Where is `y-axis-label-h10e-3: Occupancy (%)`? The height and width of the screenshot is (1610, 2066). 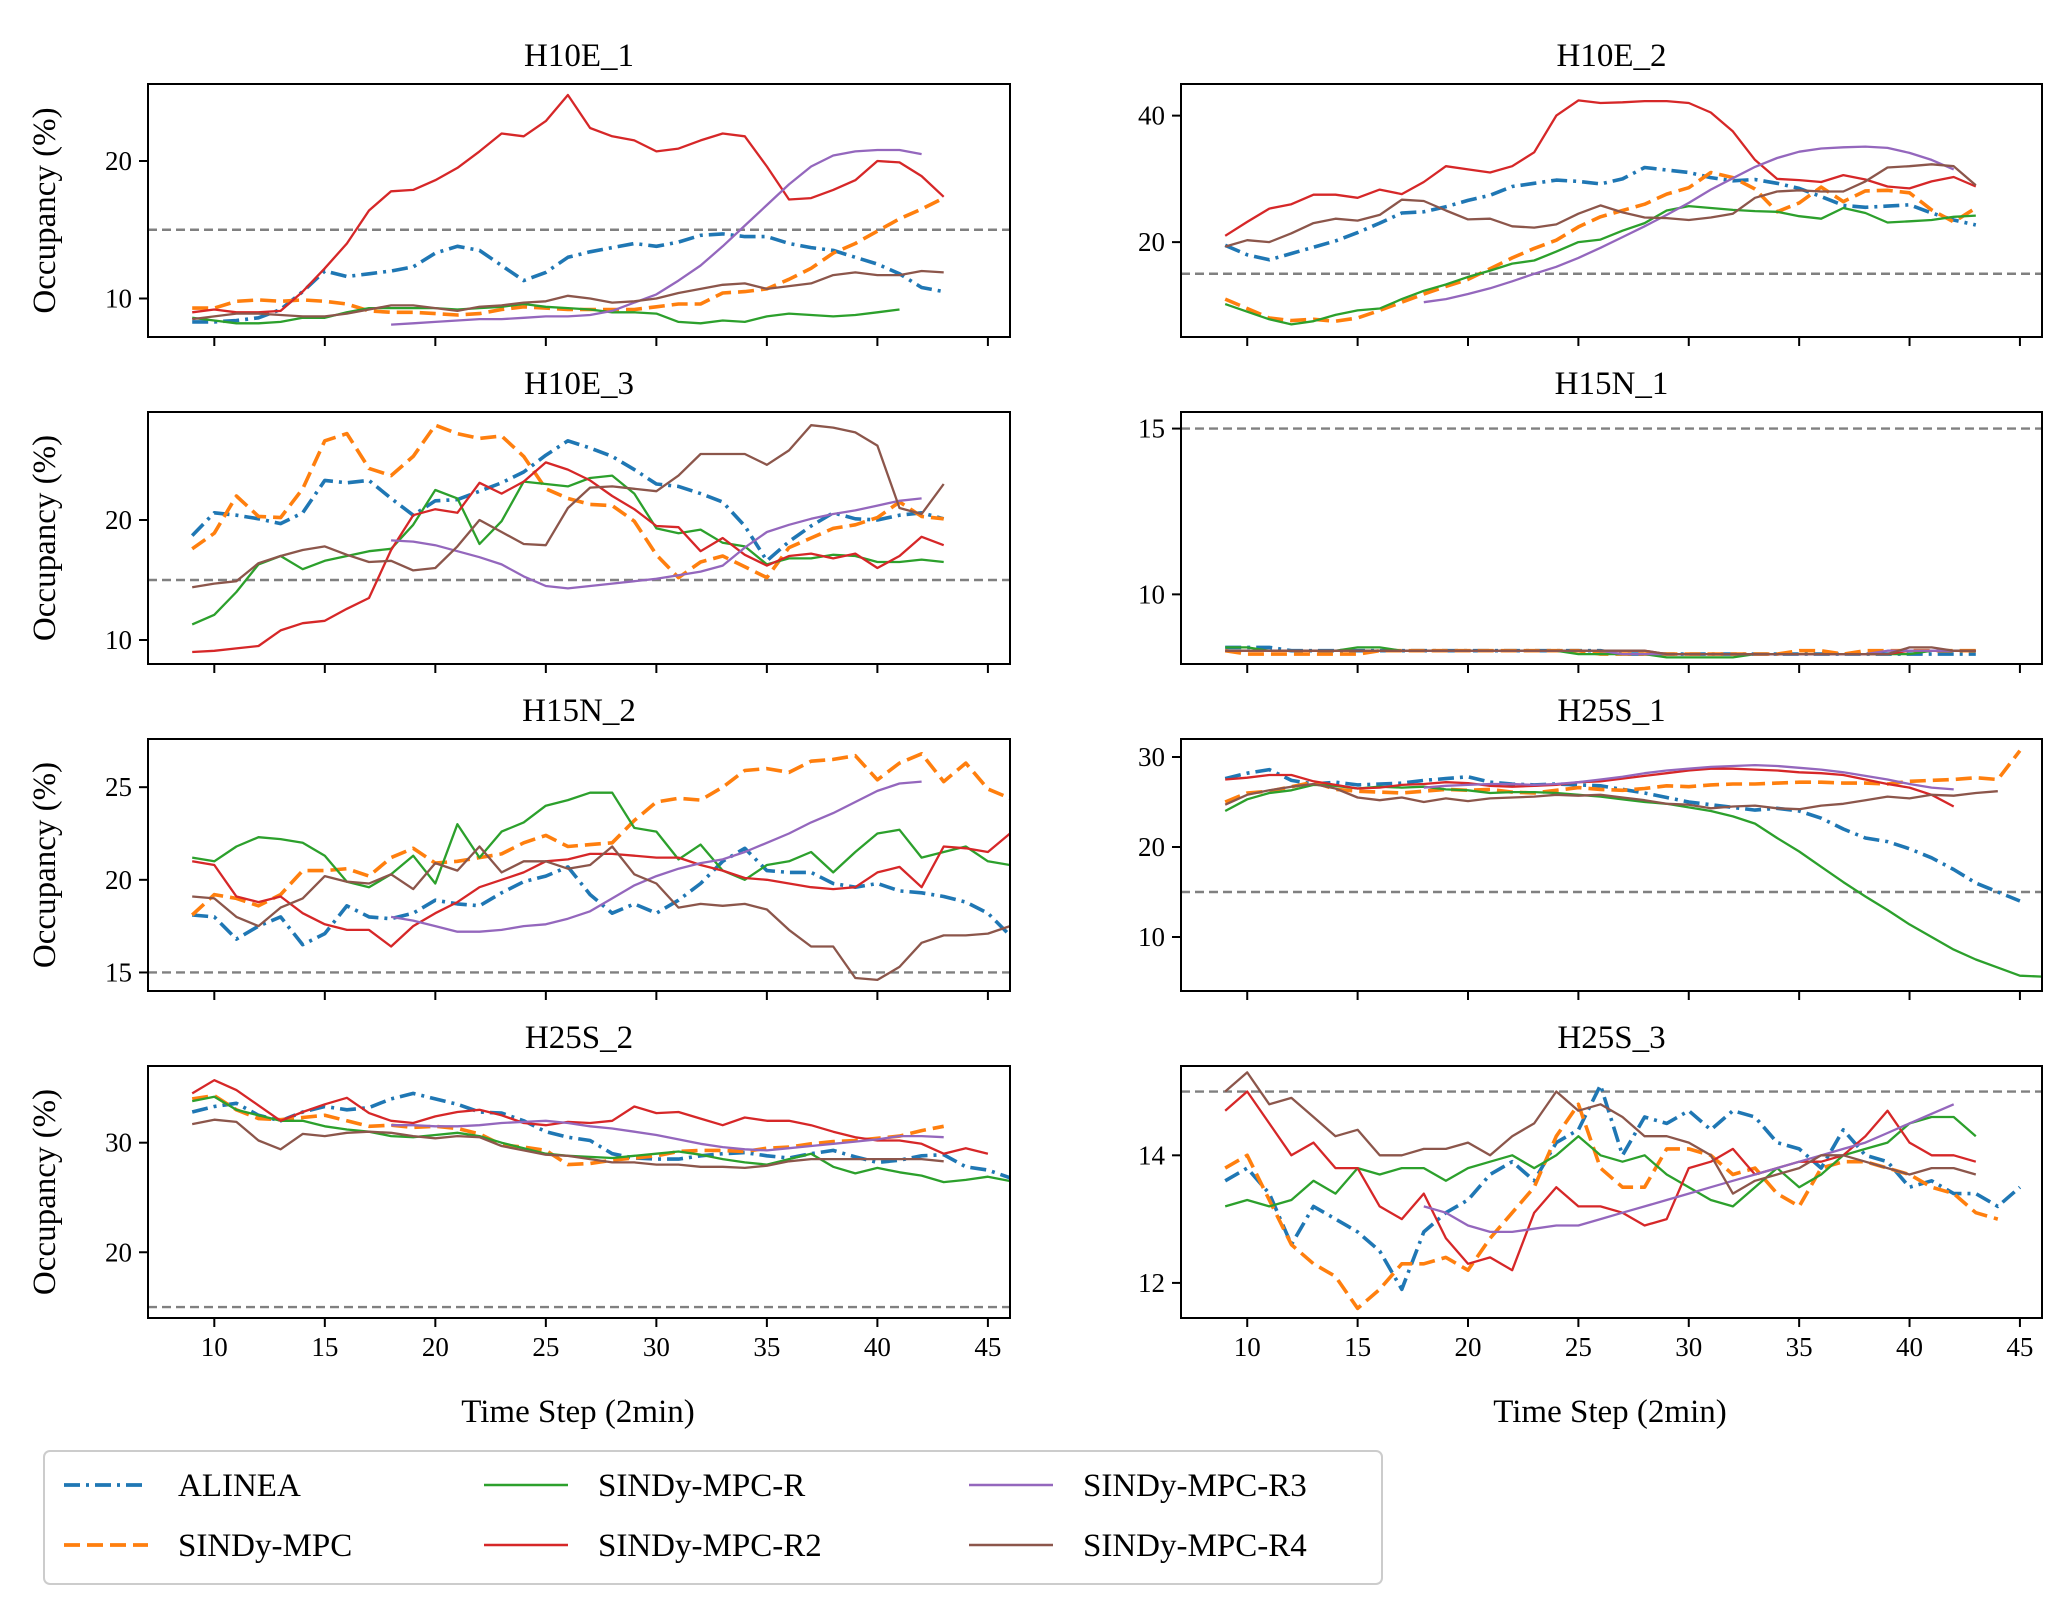 y-axis-label-h10e-3: Occupancy (%) is located at coordinates (45, 538).